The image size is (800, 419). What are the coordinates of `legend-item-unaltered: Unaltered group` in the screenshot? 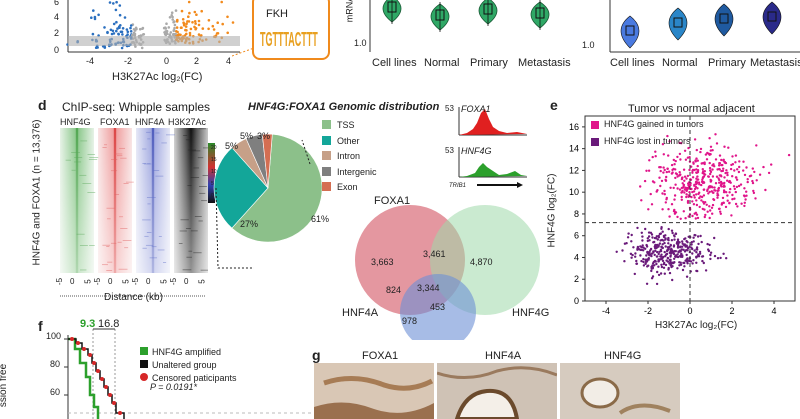 It's located at (188, 364).